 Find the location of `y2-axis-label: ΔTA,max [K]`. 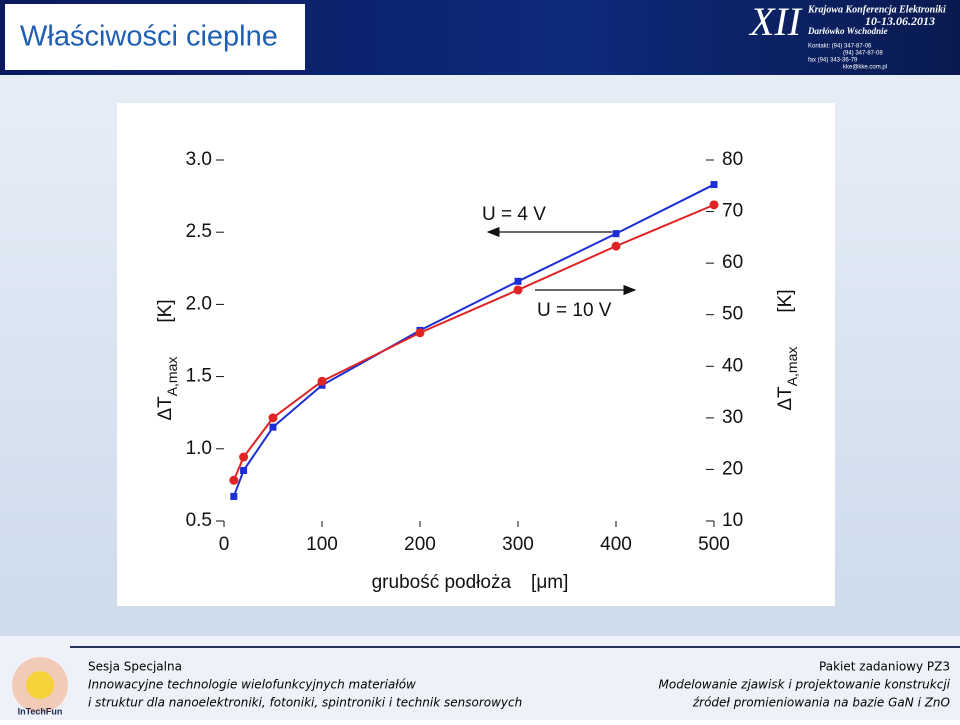

y2-axis-label: ΔTA,max [K] is located at coordinates (787, 349).